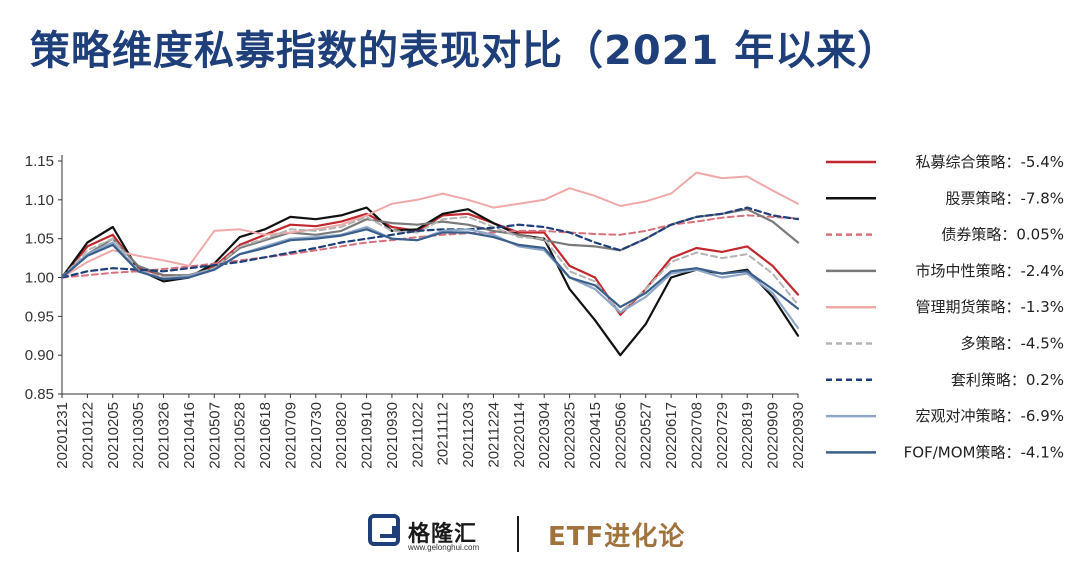 Image resolution: width=1080 pixels, height=570 pixels. I want to click on x-tick-label: 20220819, so click(747, 435).